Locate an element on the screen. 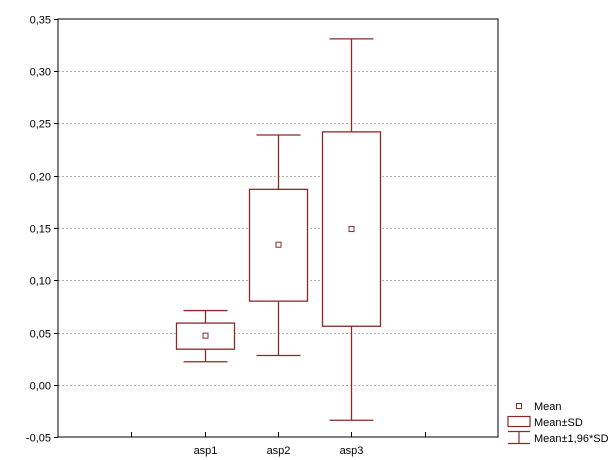 Image resolution: width=611 pixels, height=460 pixels. y-axis-ticks: 0,35 0,30 0,25 0,20 0,15 0,10 0,05 0,00 -0,05 is located at coordinates (42, 230).